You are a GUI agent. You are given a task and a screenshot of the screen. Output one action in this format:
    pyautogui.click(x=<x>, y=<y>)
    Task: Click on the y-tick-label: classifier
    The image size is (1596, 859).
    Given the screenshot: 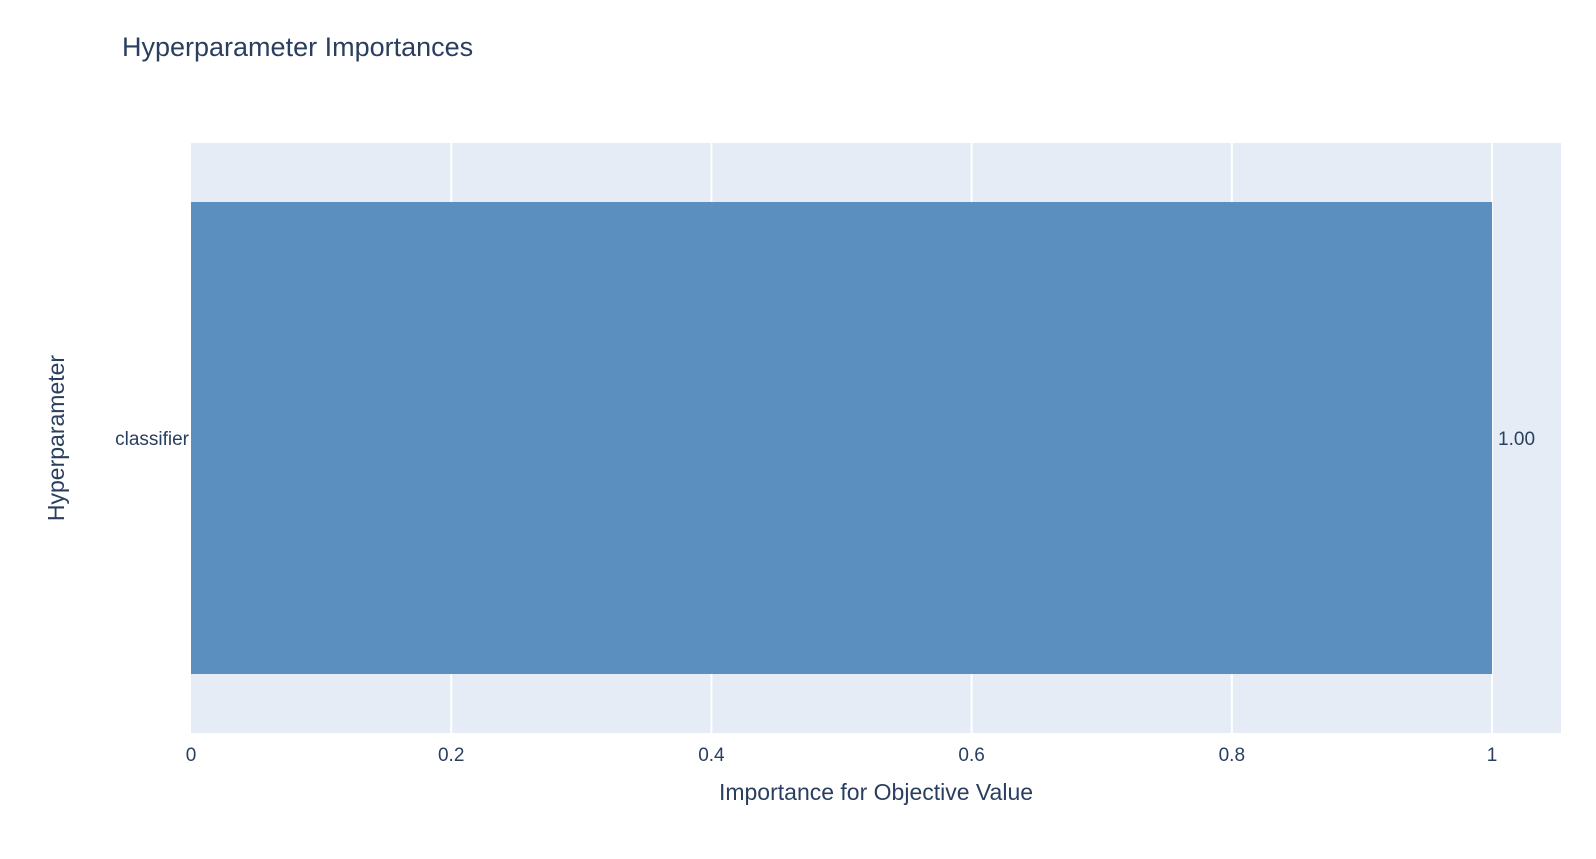 What is the action you would take?
    pyautogui.click(x=152, y=439)
    